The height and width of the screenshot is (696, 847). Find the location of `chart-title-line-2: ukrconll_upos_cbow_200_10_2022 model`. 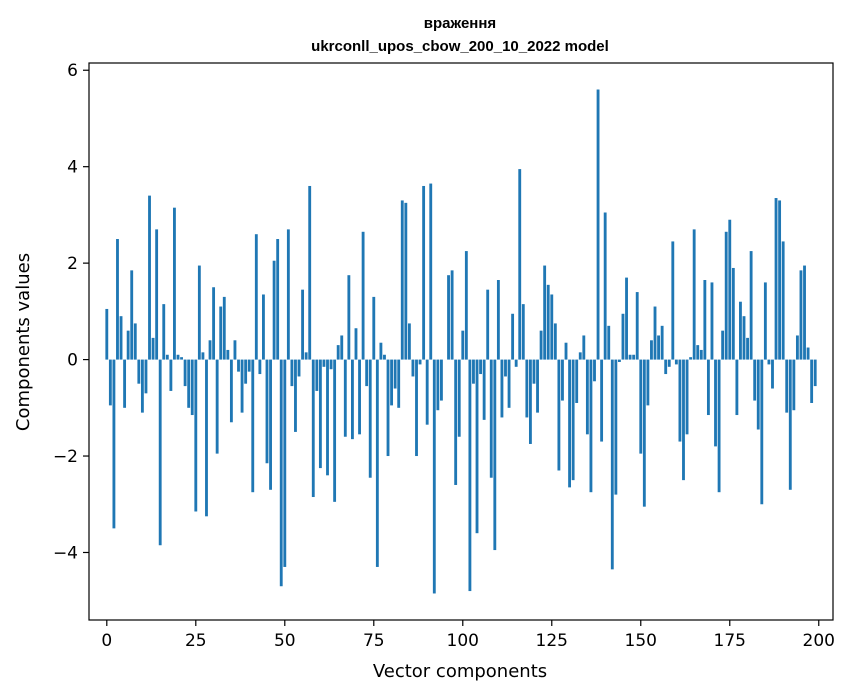

chart-title-line-2: ukrconll_upos_cbow_200_10_2022 model is located at coordinates (460, 46).